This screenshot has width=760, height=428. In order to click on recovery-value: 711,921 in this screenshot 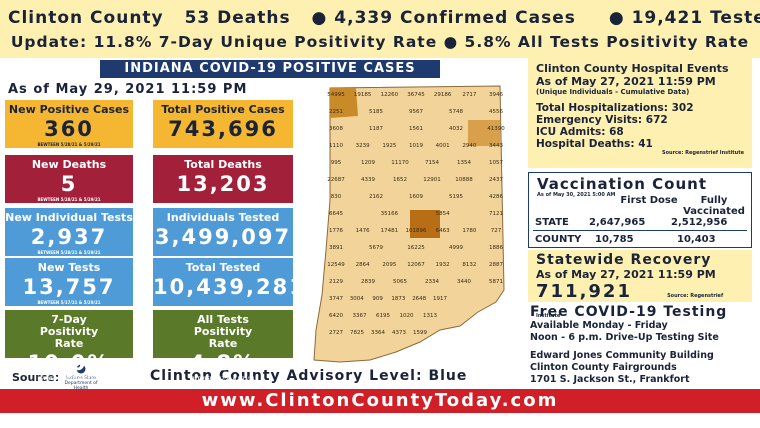, I will do `click(584, 291)`.